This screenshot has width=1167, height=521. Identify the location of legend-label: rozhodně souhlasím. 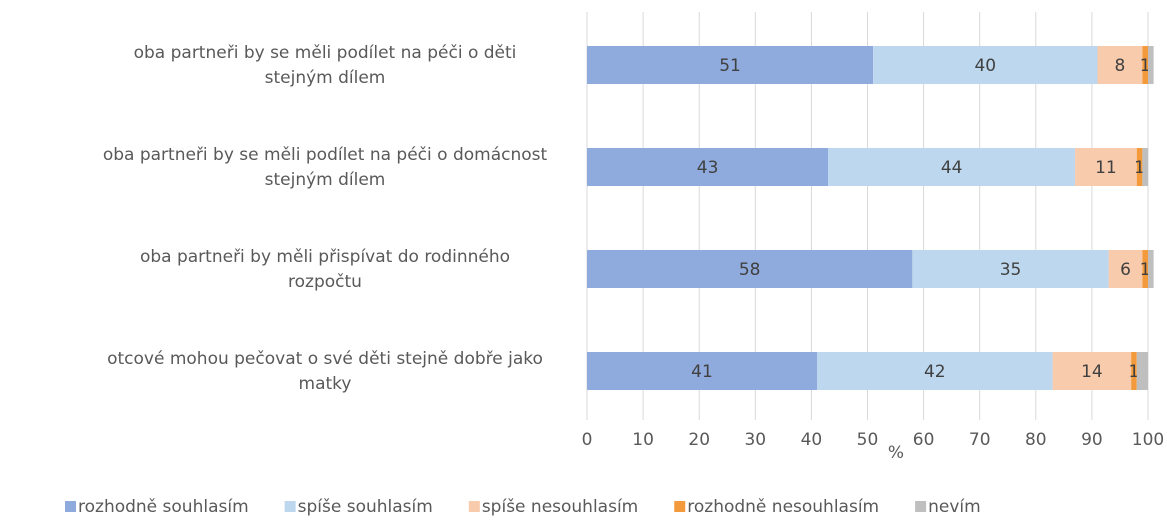
(163, 507).